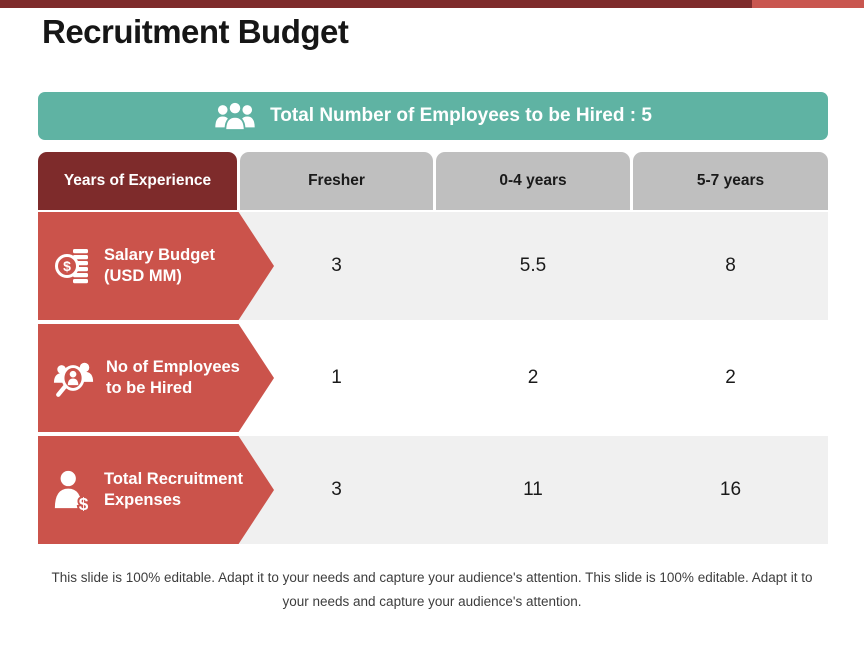 The height and width of the screenshot is (648, 864). Describe the element at coordinates (533, 265) in the screenshot. I see `cell-salary-0-4: 5.5` at that location.